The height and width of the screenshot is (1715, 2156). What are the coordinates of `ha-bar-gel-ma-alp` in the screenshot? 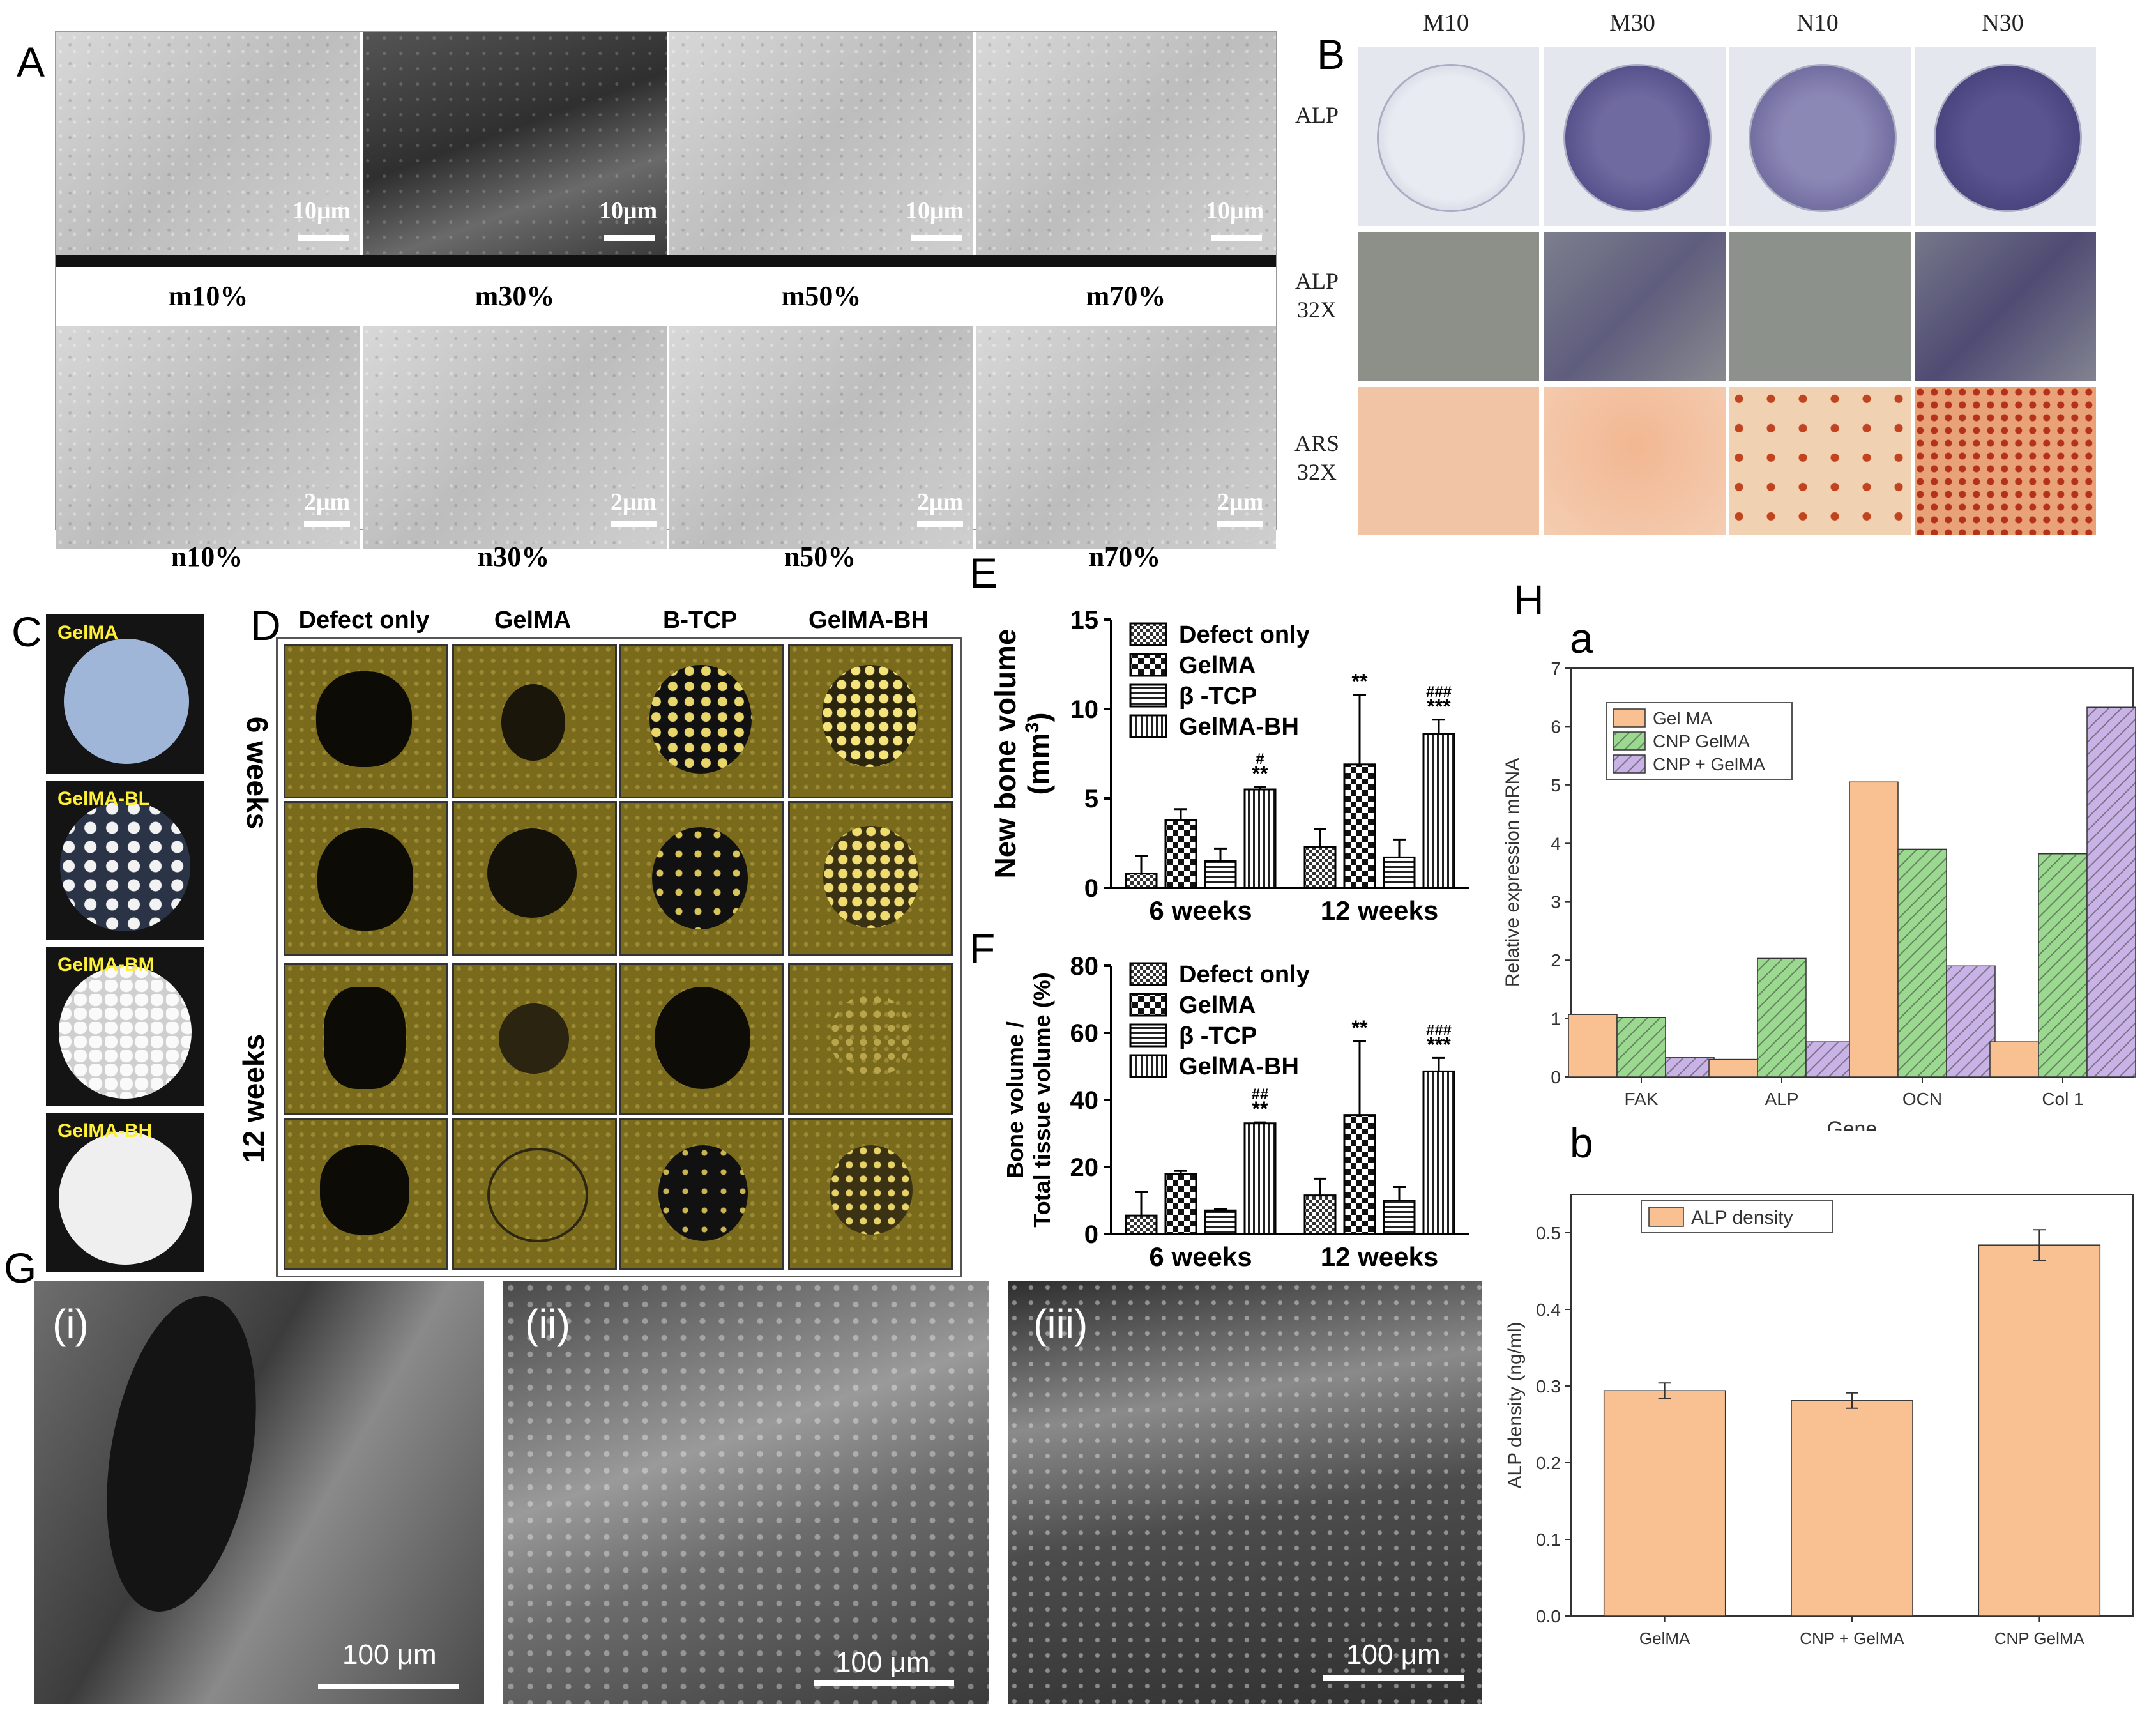 It's located at (1733, 1068).